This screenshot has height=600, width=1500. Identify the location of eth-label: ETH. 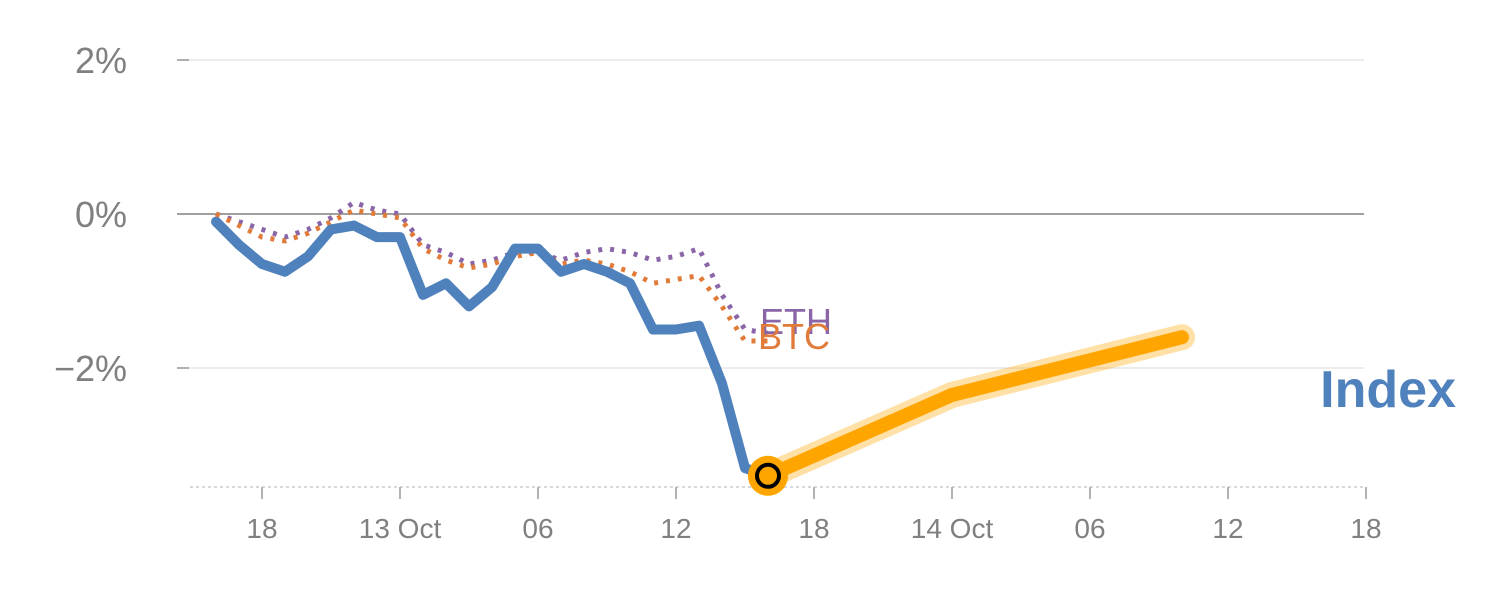
(796, 321).